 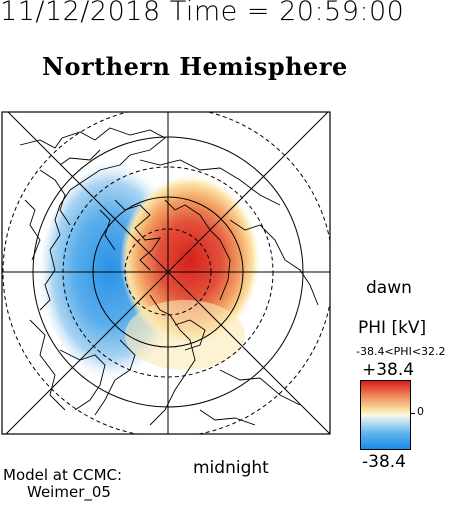 What do you see at coordinates (392, 328) in the screenshot?
I see `colorbar-variable-label: PHI [kV]` at bounding box center [392, 328].